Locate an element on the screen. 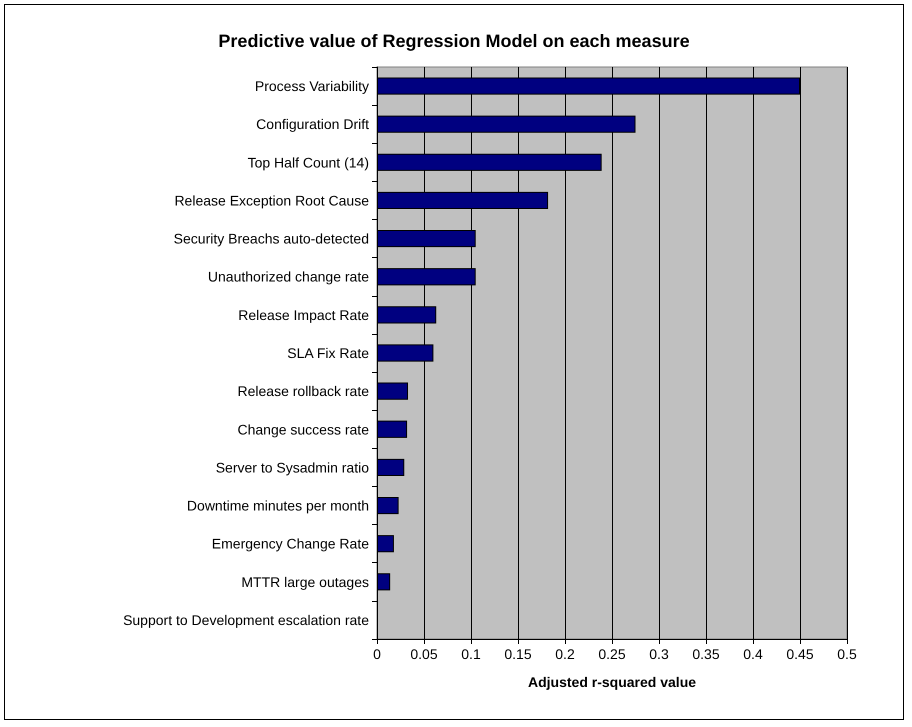 The width and height of the screenshot is (912, 727). y-tick-label: MTTR large outages is located at coordinates (305, 582).